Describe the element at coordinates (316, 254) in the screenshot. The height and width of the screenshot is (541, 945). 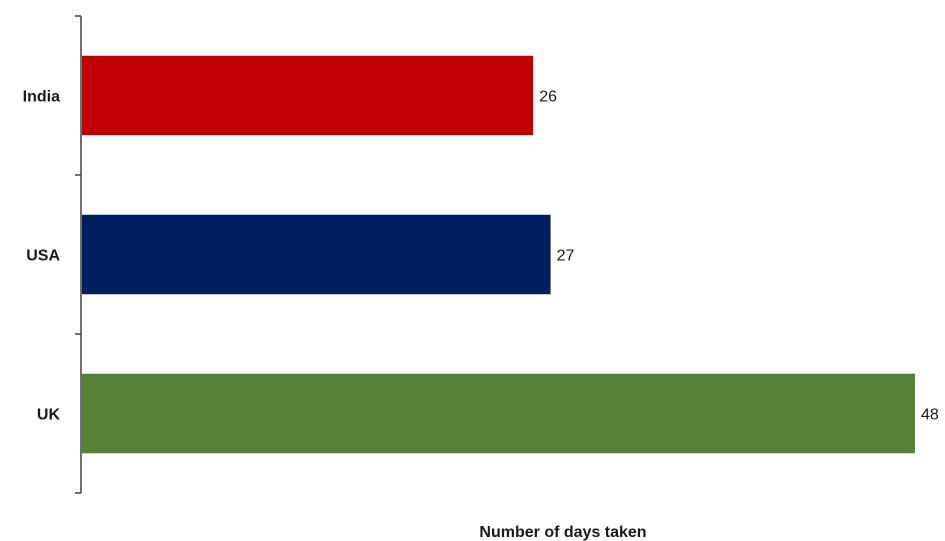
I see `bar-usa` at that location.